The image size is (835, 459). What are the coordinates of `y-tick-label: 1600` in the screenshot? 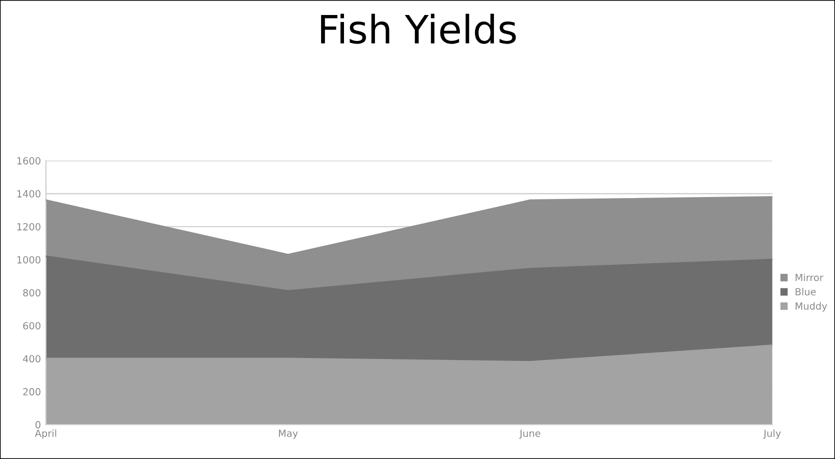 It's located at (28, 160).